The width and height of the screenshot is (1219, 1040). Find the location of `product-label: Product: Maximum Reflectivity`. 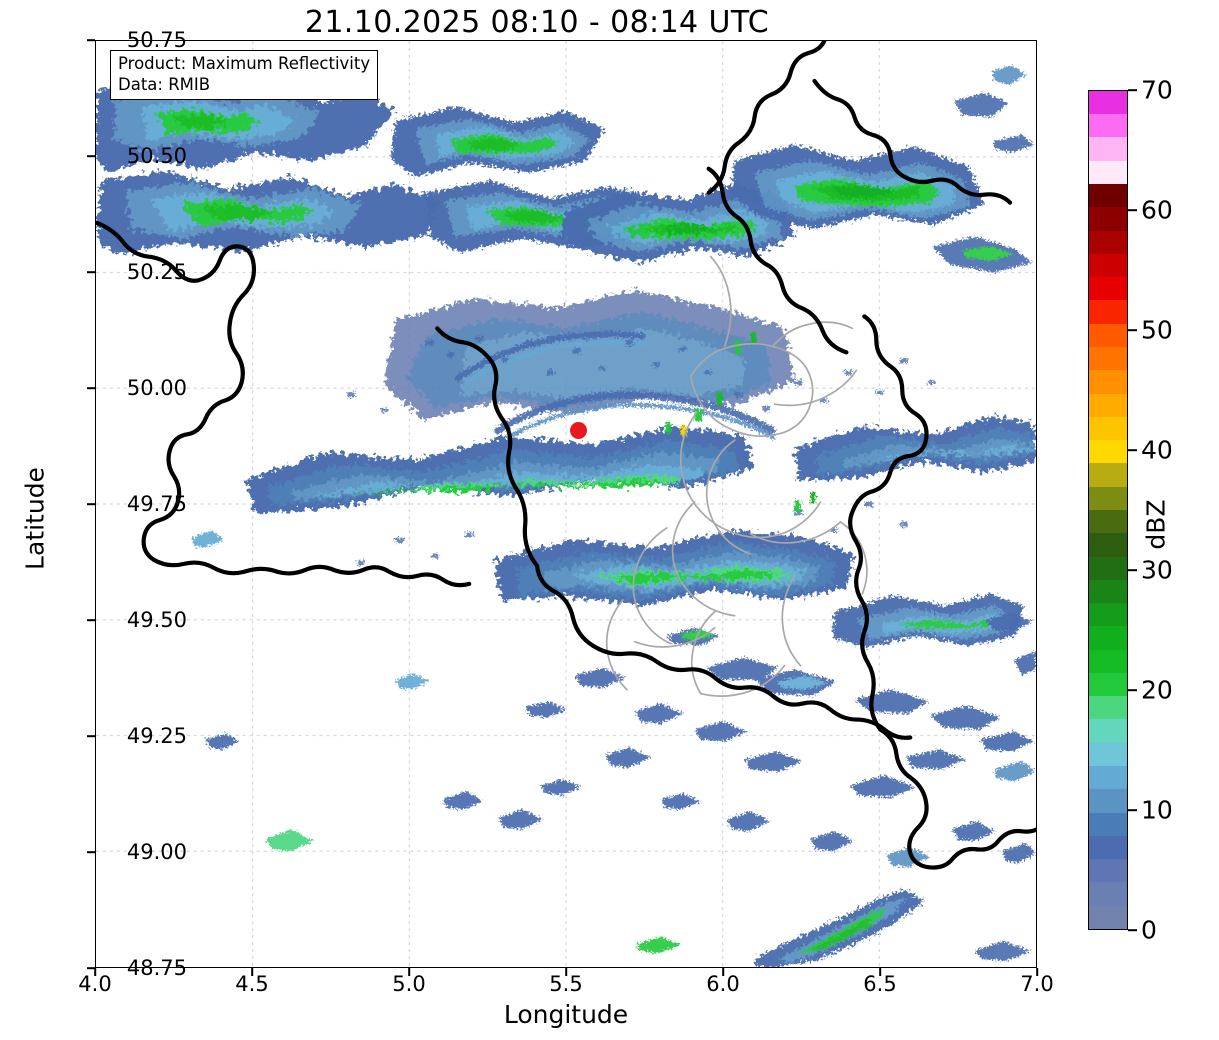

product-label: Product: Maximum Reflectivity is located at coordinates (244, 63).